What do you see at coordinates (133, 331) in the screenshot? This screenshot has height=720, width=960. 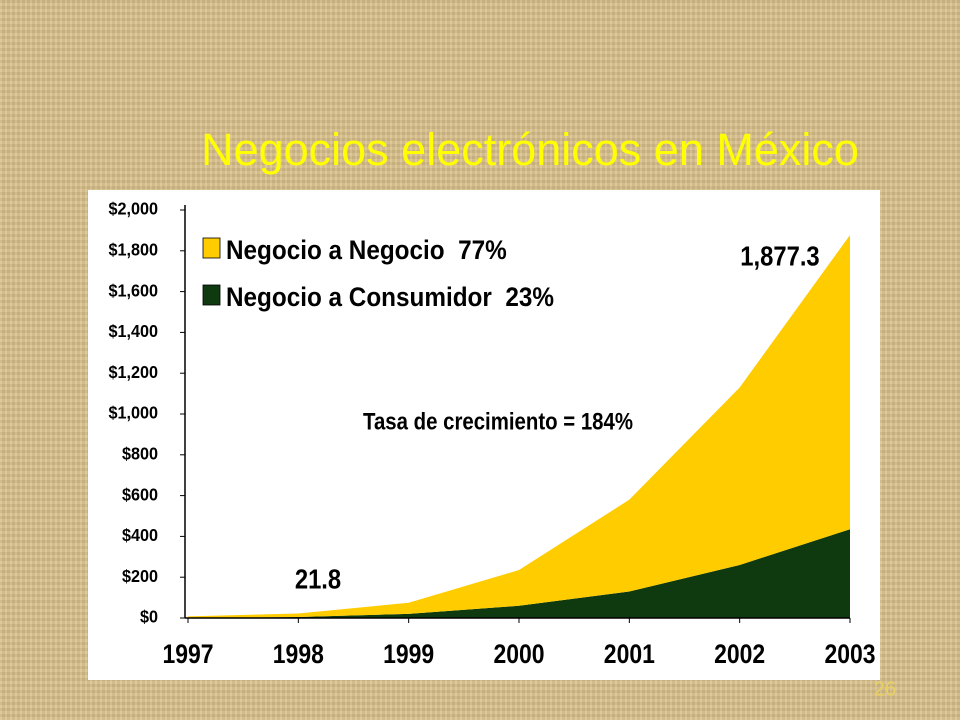 I see `y-tick-label: $1,400` at bounding box center [133, 331].